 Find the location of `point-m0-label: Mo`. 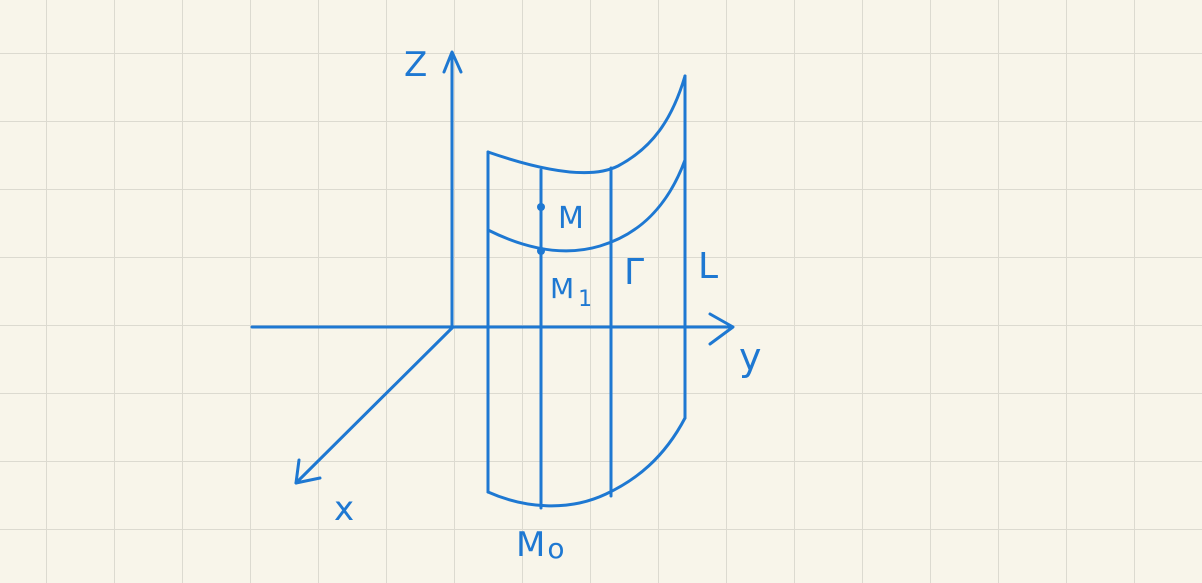

point-m0-label: Mo is located at coordinates (540, 545).